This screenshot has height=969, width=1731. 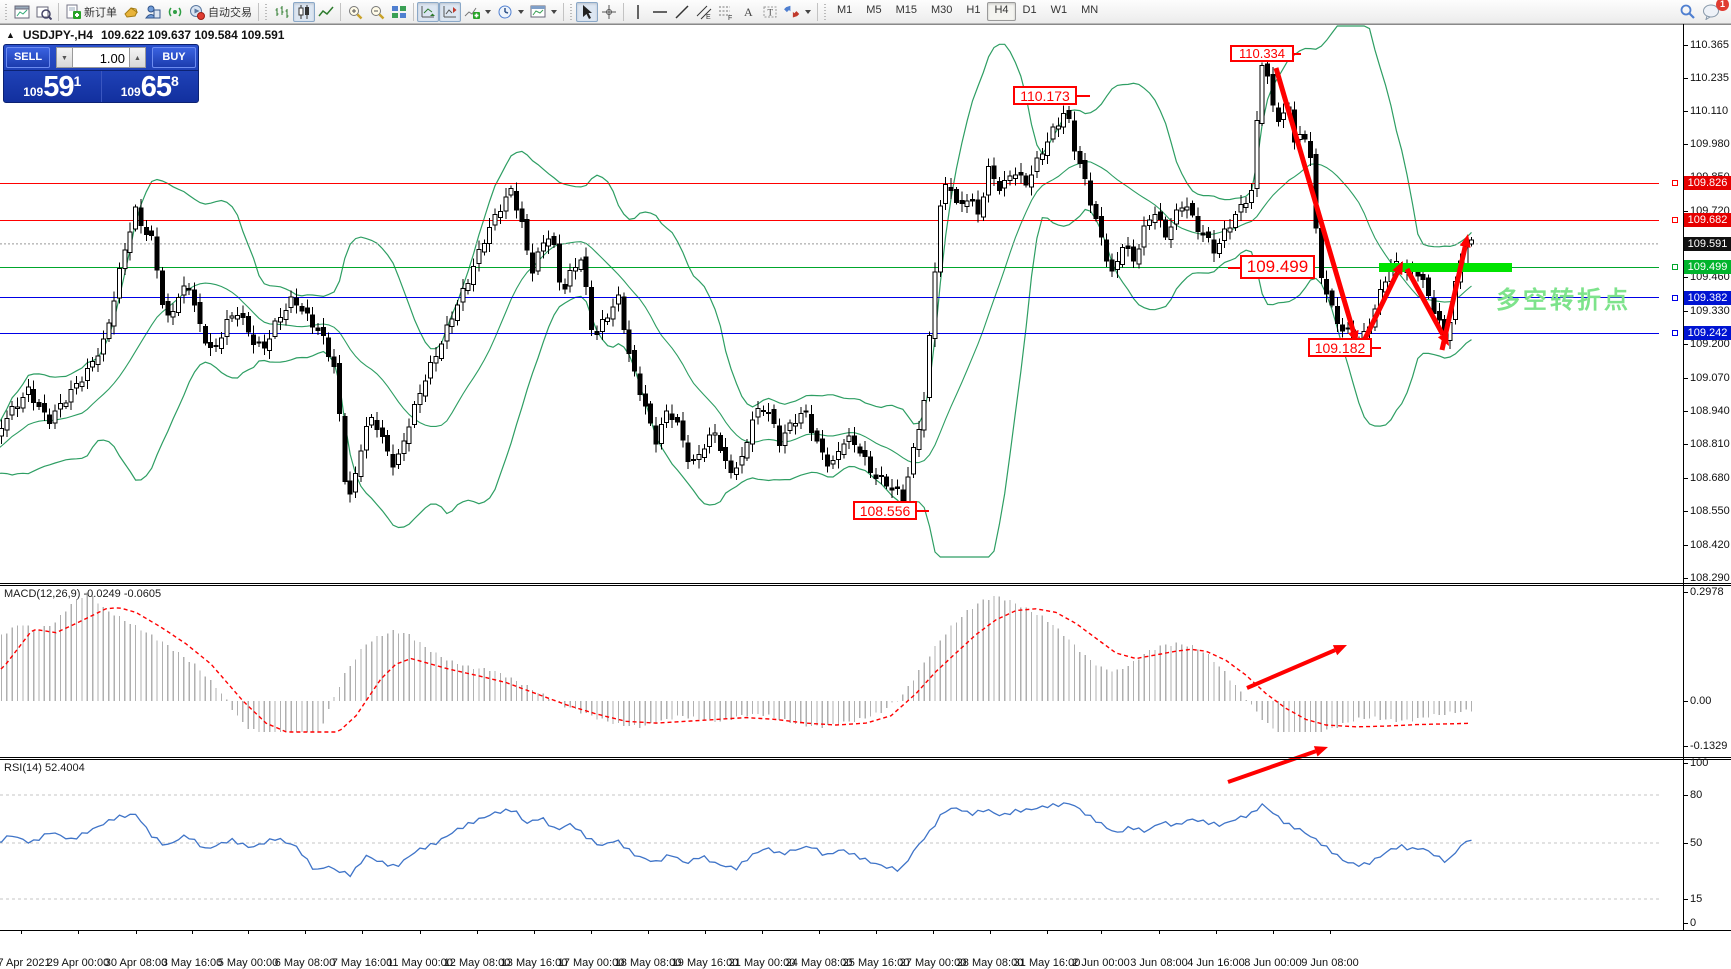 I want to click on volume-decrease-button: ▼, so click(x=64, y=57).